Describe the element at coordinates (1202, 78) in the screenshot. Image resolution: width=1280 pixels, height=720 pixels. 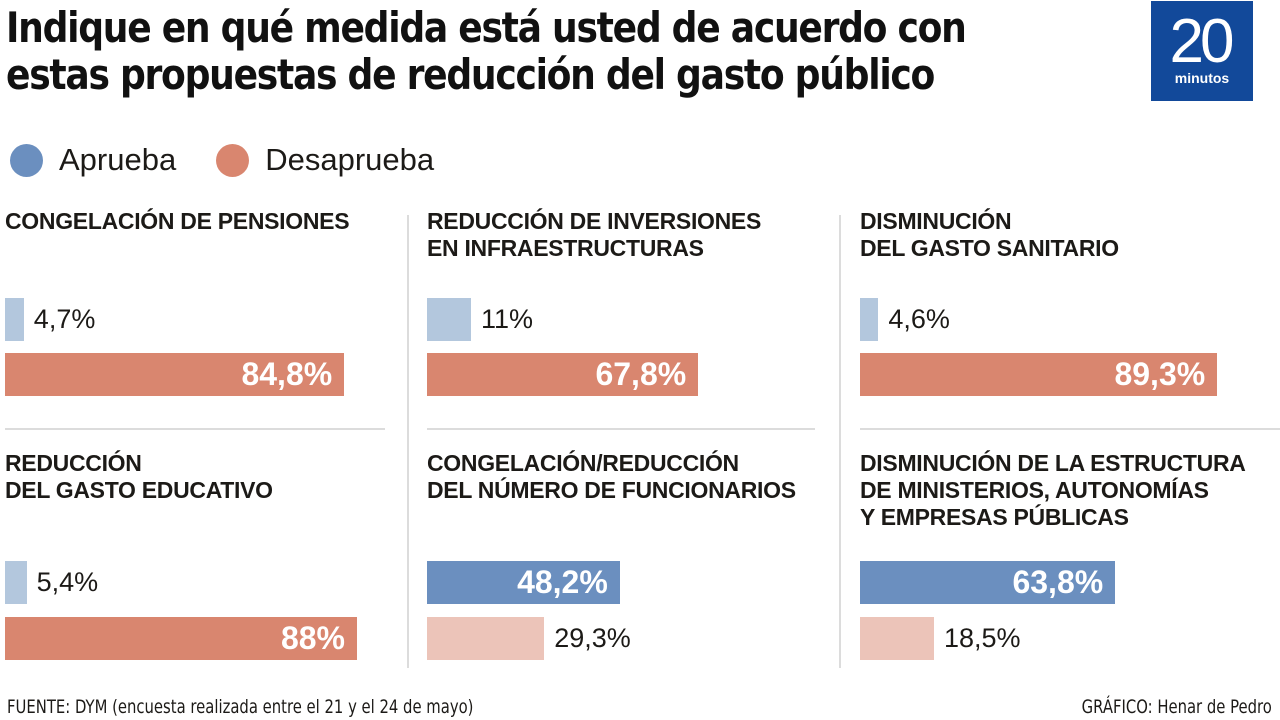
I see `logo-word: minutos` at that location.